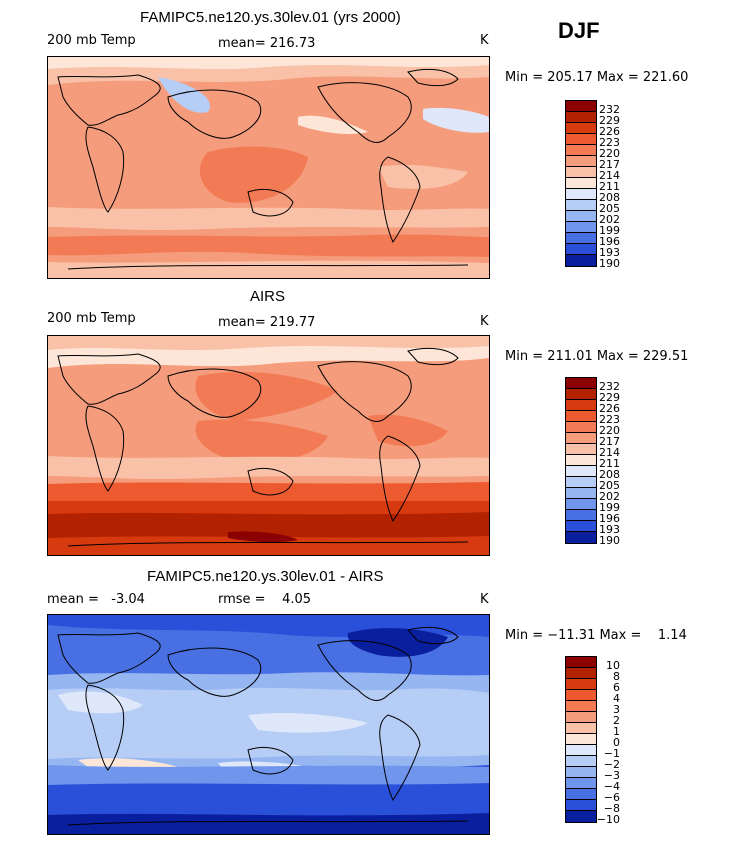  Describe the element at coordinates (613, 665) in the screenshot. I see `colorbar-tick-label: 10` at that location.